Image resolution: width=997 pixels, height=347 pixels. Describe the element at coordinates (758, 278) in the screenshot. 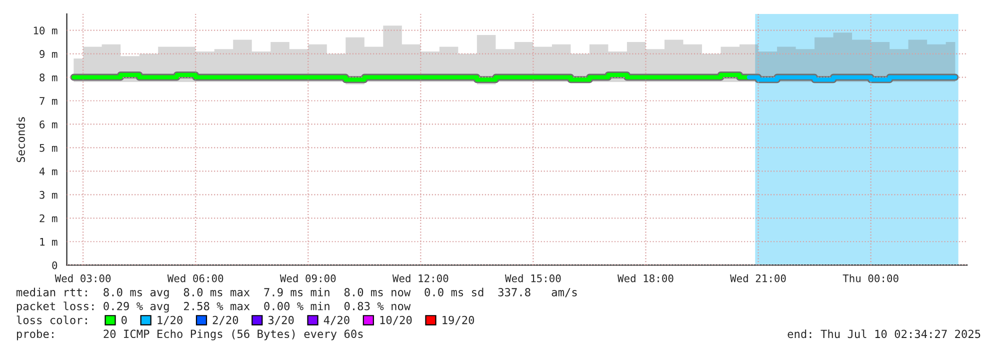

I see `x-tick-label: Wed 21:00` at that location.